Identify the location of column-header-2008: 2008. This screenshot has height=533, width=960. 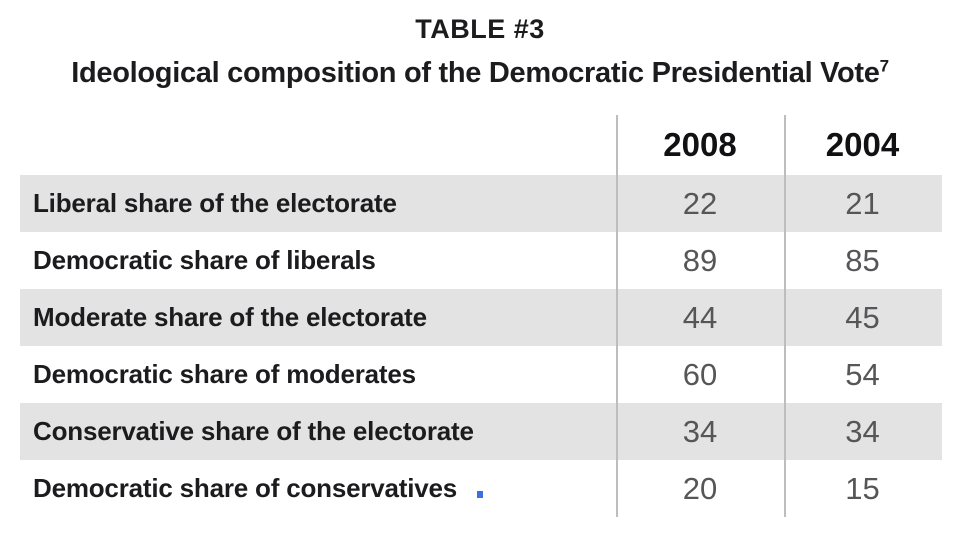
(700, 144).